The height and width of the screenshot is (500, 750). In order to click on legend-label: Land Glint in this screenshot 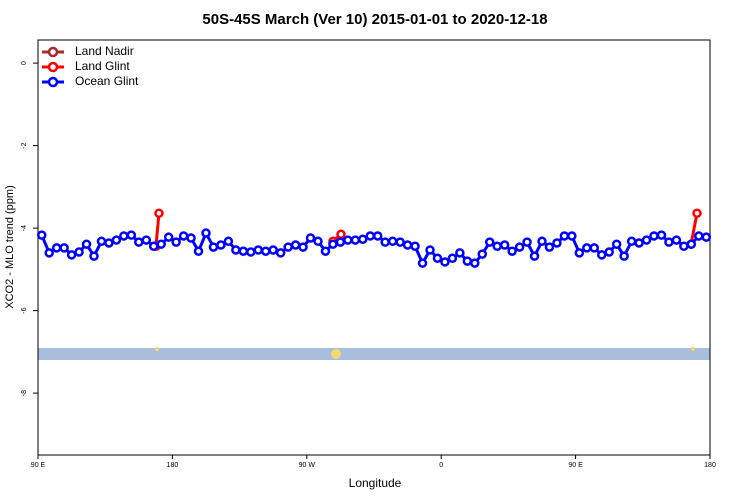, I will do `click(102, 66)`.